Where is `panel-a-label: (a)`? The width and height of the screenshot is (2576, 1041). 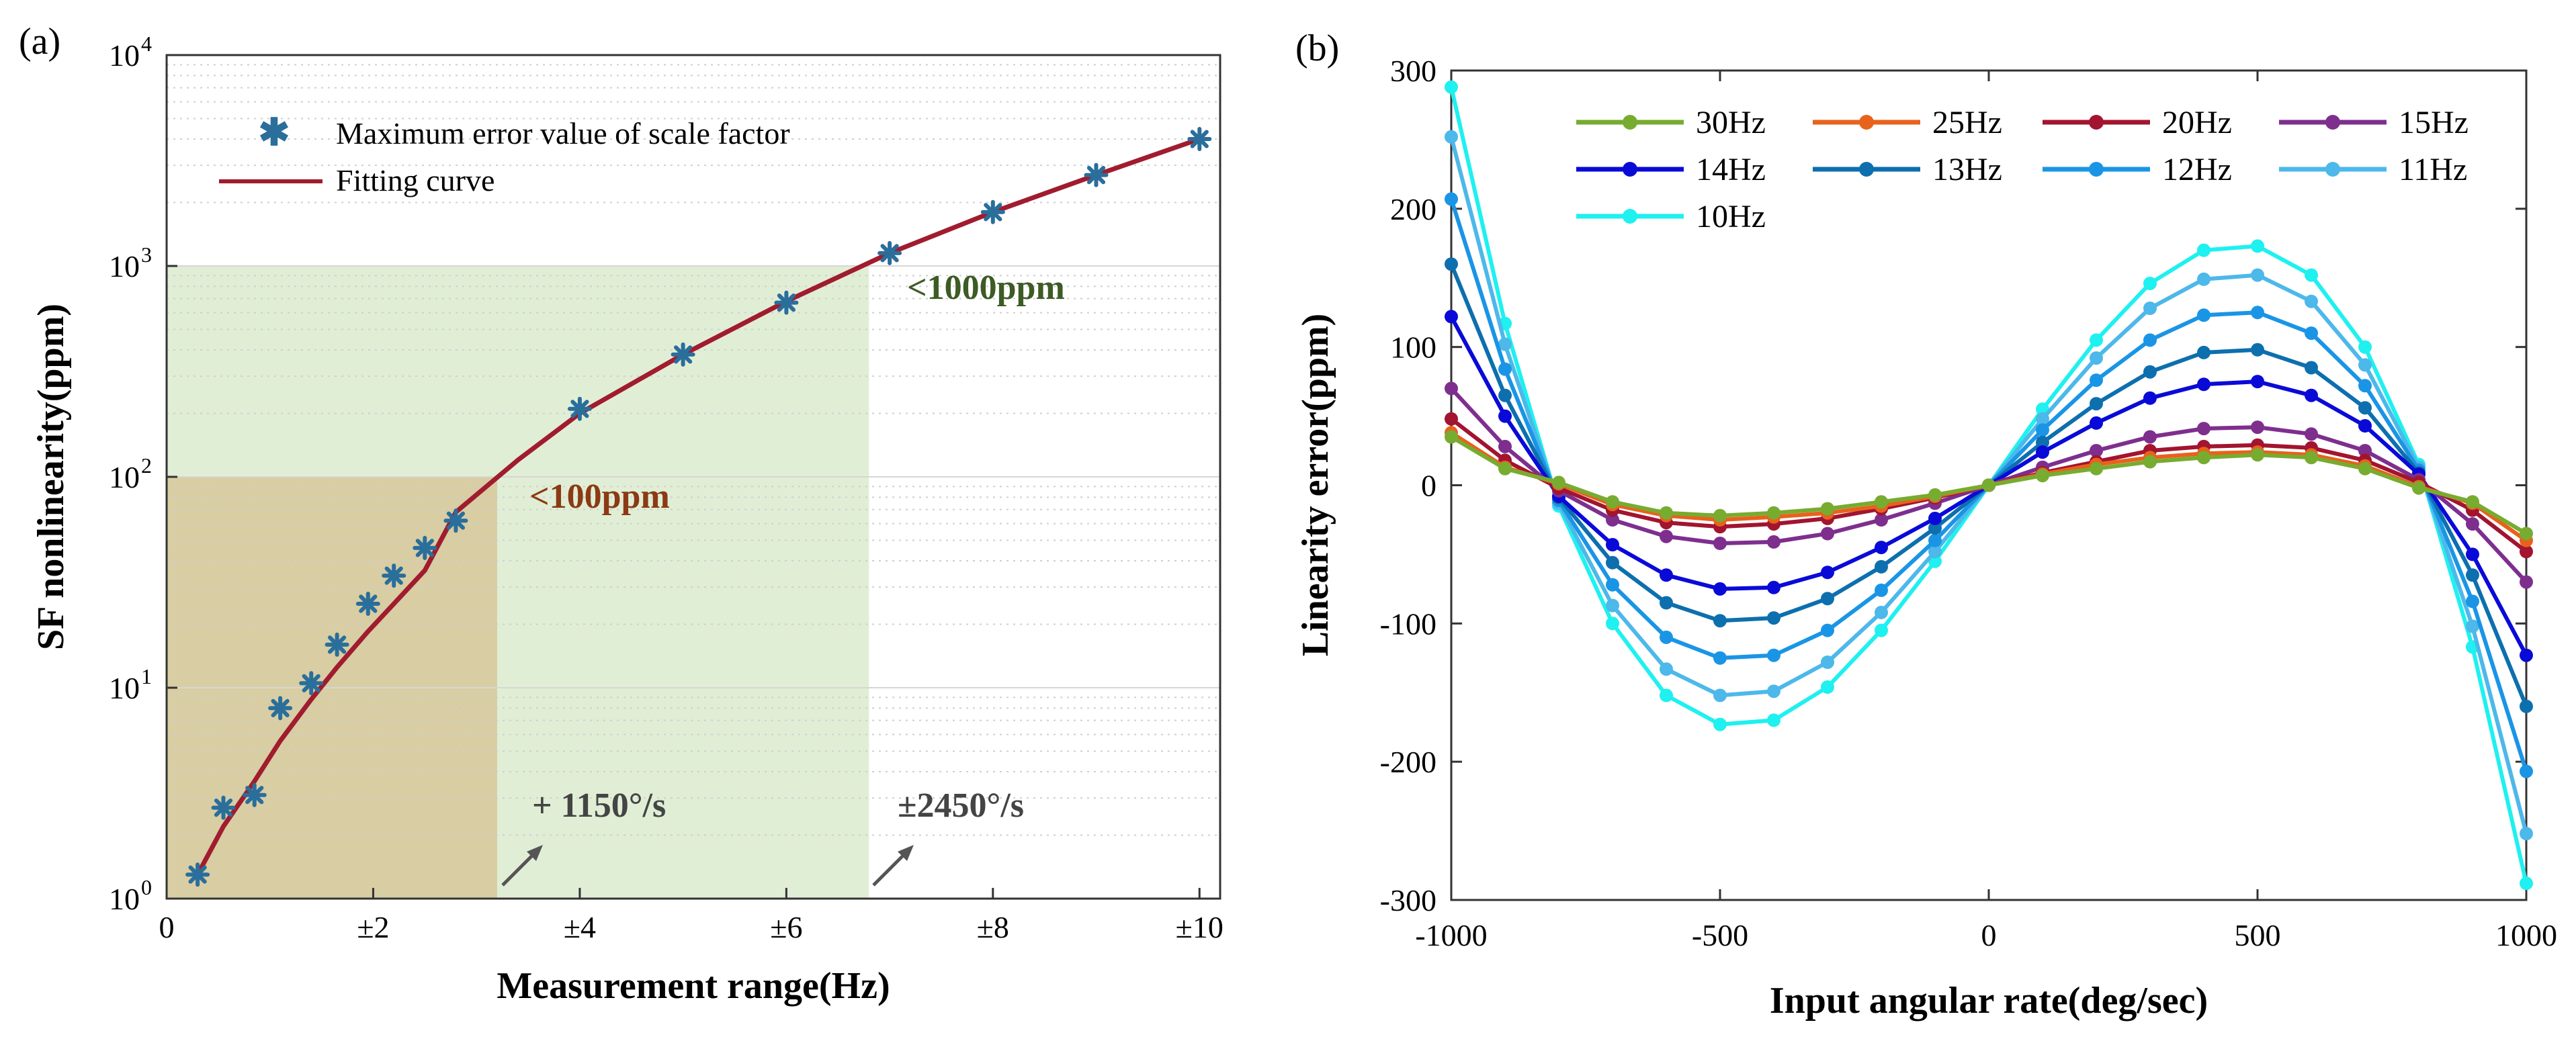
panel-a-label: (a) is located at coordinates (39, 41).